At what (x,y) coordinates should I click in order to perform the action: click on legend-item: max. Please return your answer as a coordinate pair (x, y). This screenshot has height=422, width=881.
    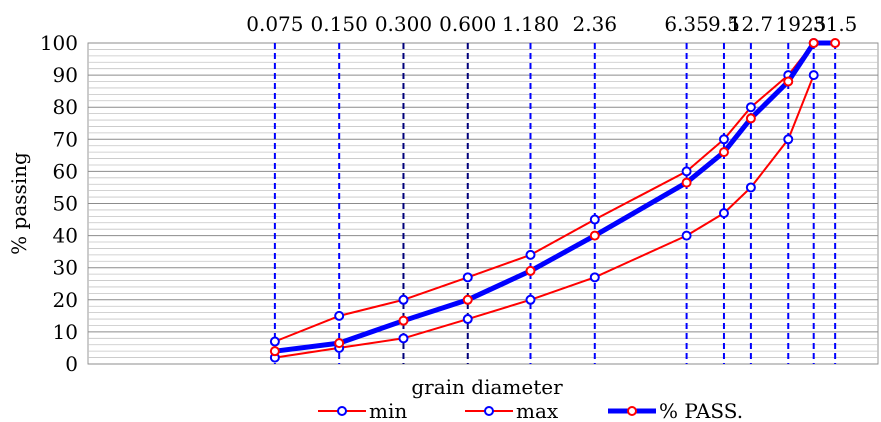
    Looking at the image, I should click on (512, 410).